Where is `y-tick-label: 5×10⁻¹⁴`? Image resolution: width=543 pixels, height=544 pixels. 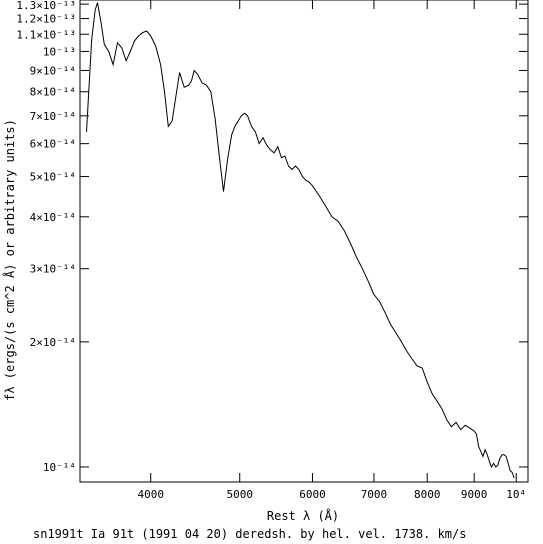
y-tick-label: 5×10⁻¹⁴ is located at coordinates (53, 177).